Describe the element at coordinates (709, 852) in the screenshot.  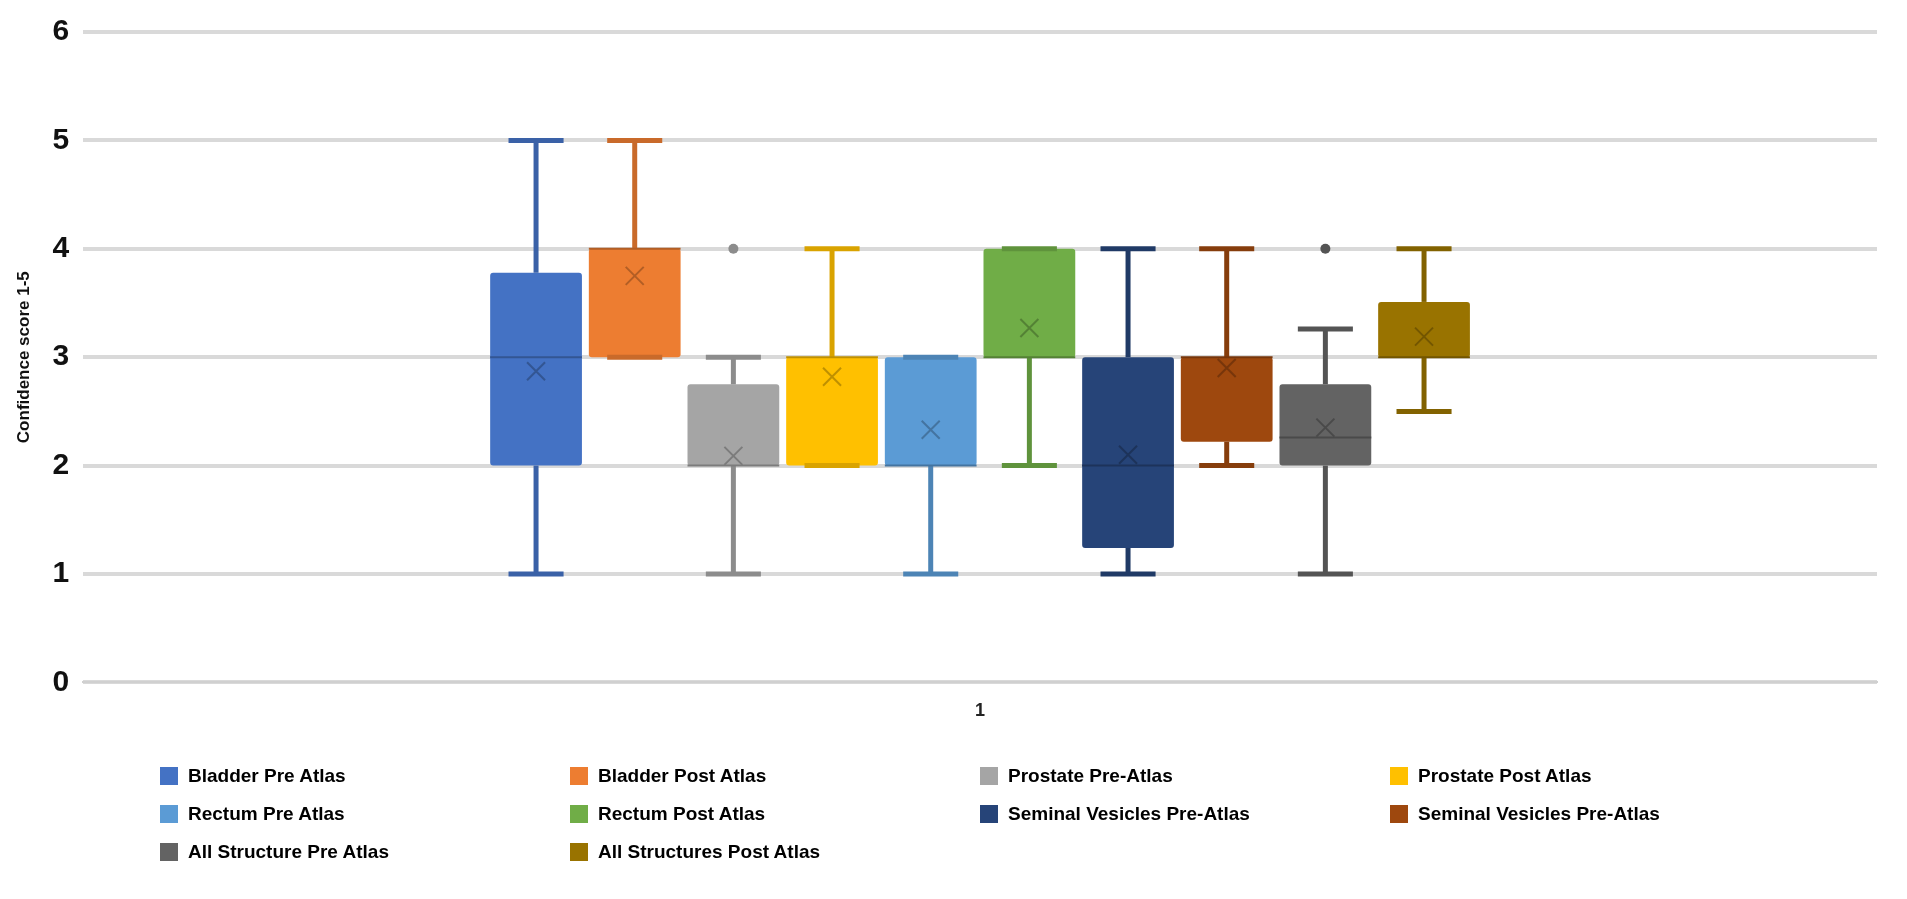
I see `legend-label: All Structures Post Atlas` at that location.